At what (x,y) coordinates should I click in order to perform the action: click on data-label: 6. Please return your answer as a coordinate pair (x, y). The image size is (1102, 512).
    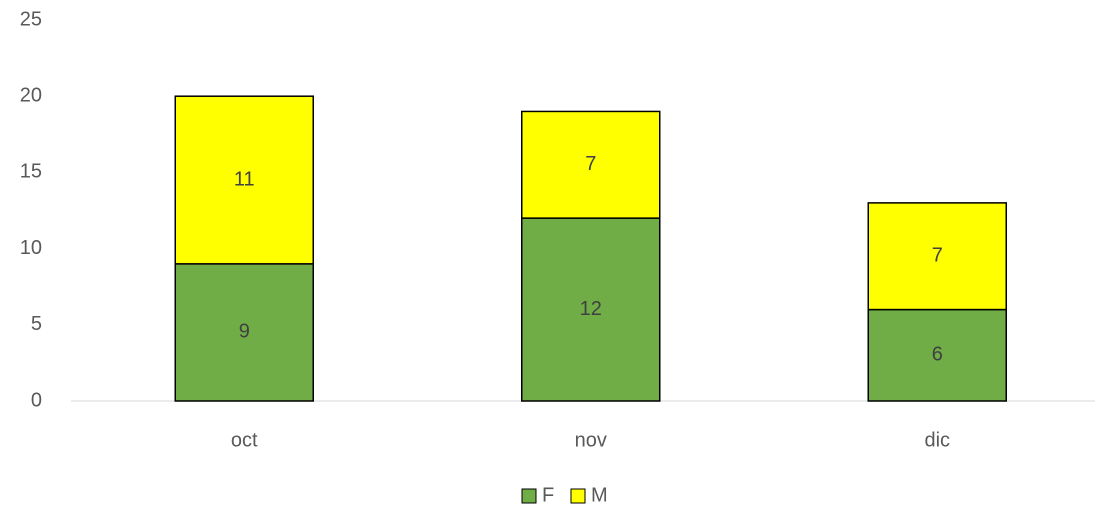
    Looking at the image, I should click on (937, 355).